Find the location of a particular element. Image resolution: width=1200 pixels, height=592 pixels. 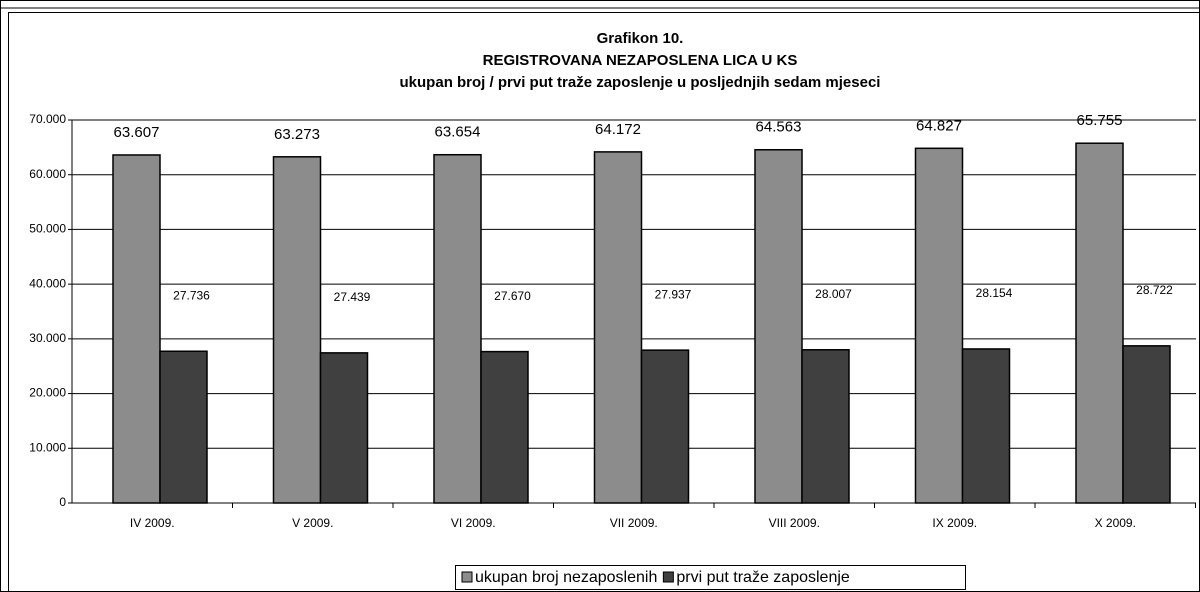

x-tick-label: VIII 2009. is located at coordinates (794, 523).